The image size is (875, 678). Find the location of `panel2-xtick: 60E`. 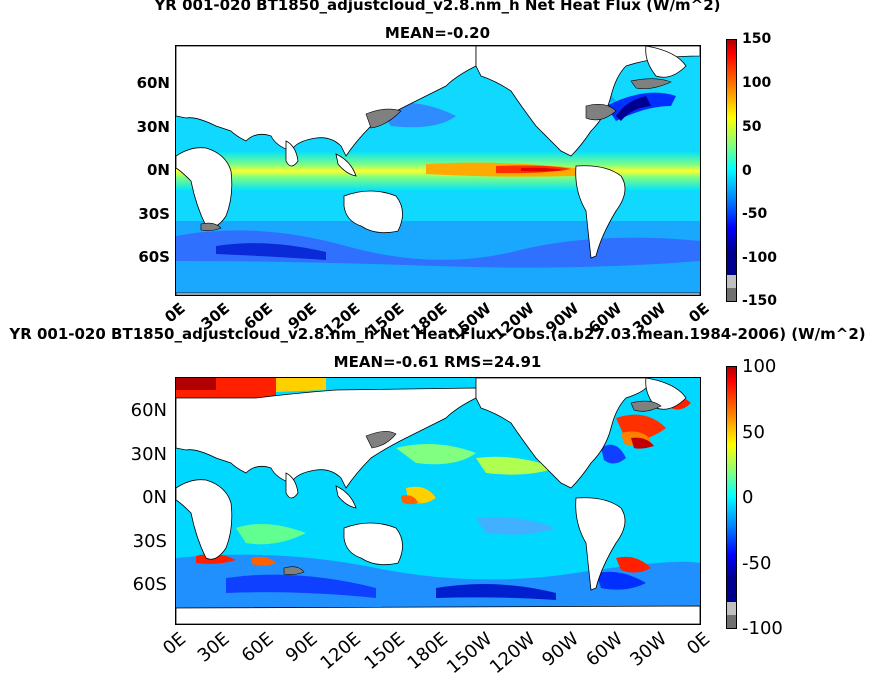

panel2-xtick: 60E is located at coordinates (257, 647).